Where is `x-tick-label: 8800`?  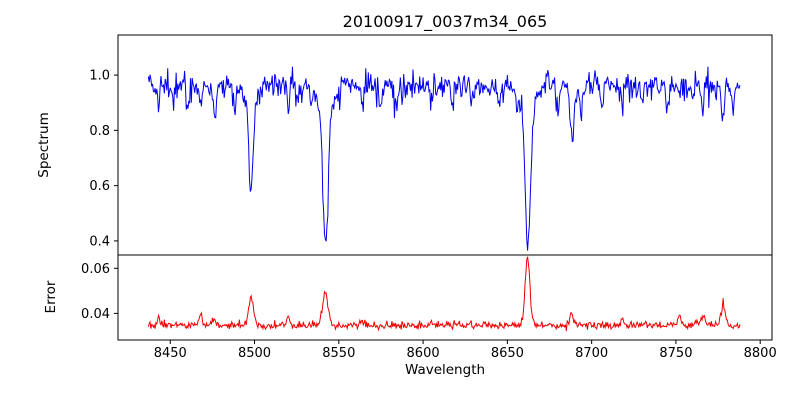 x-tick-label: 8800 is located at coordinates (760, 353).